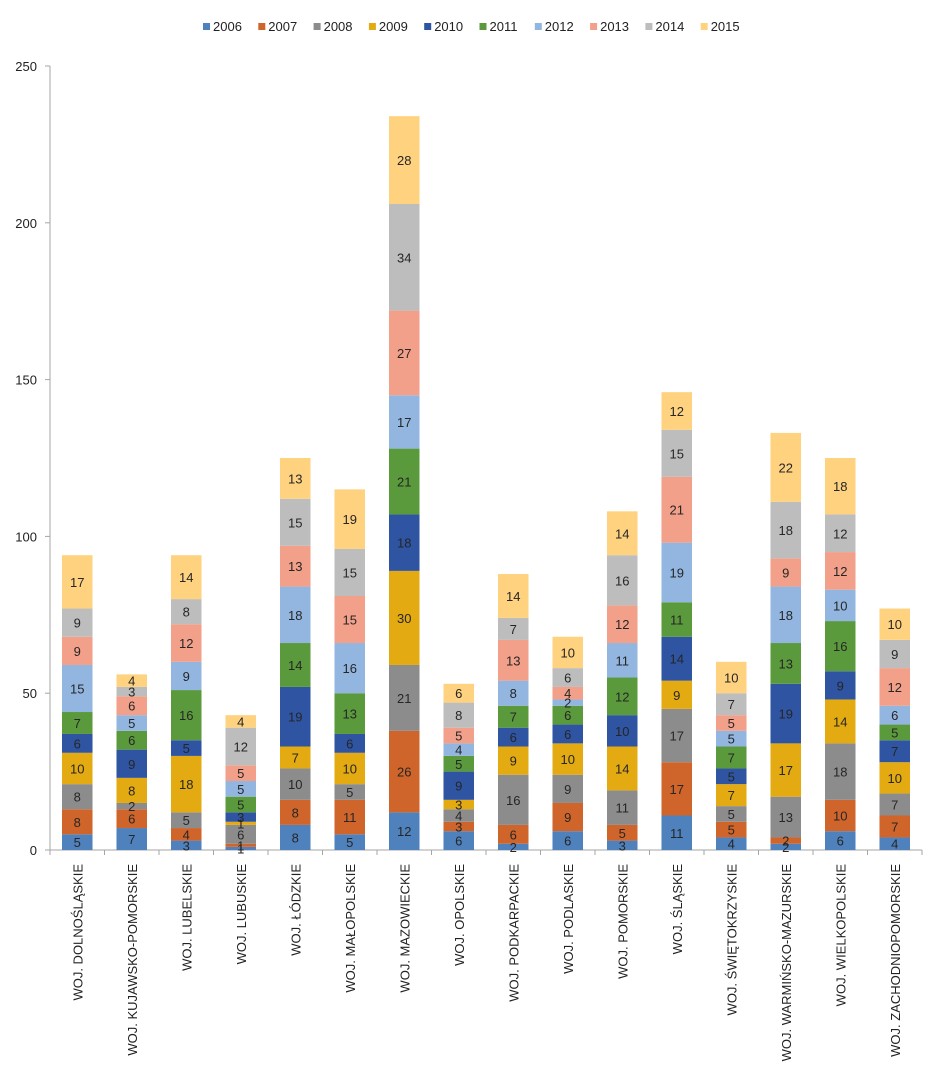 The width and height of the screenshot is (945, 1083). What do you see at coordinates (513, 933) in the screenshot?
I see `x-category-label: WOJ. PODKARPACKIE` at bounding box center [513, 933].